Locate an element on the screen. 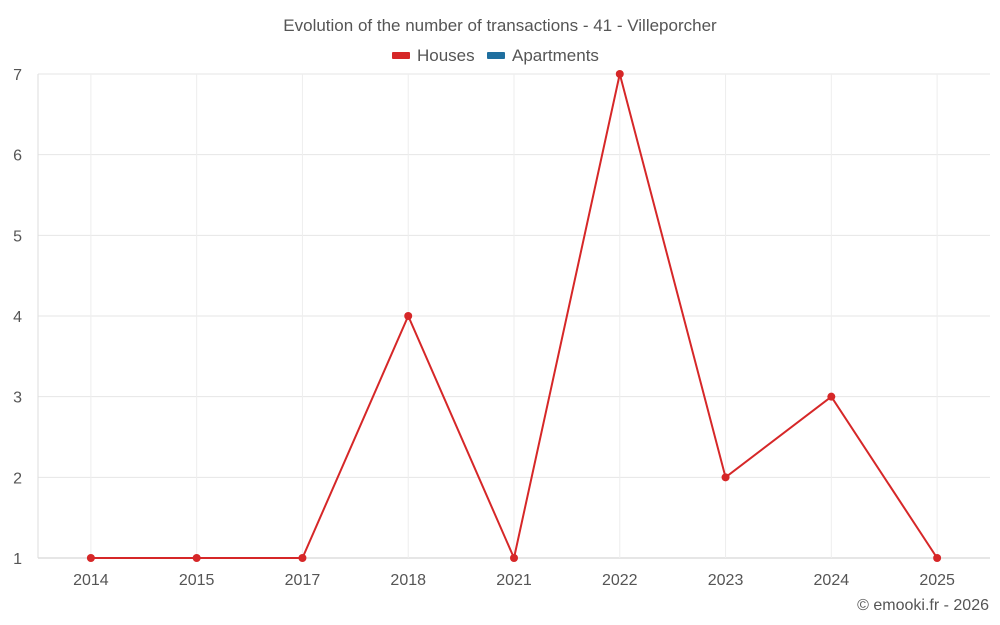 Image resolution: width=1000 pixels, height=625 pixels. data-point-houses-2017 is located at coordinates (302, 558).